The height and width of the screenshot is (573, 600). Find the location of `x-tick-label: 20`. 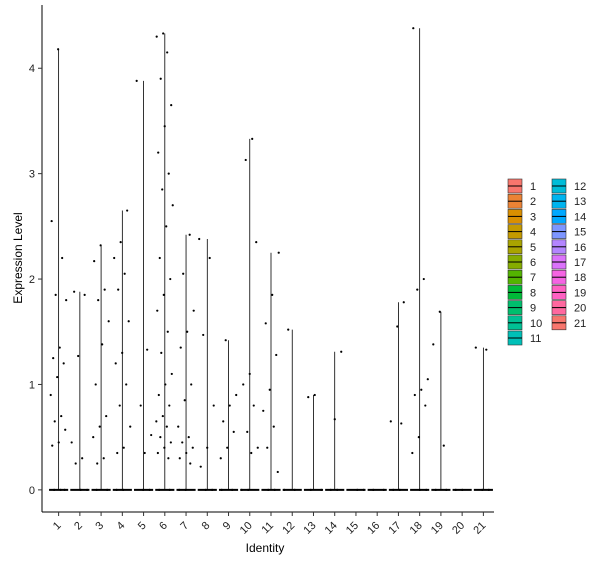

x-tick-label: 20 is located at coordinates (458, 528).